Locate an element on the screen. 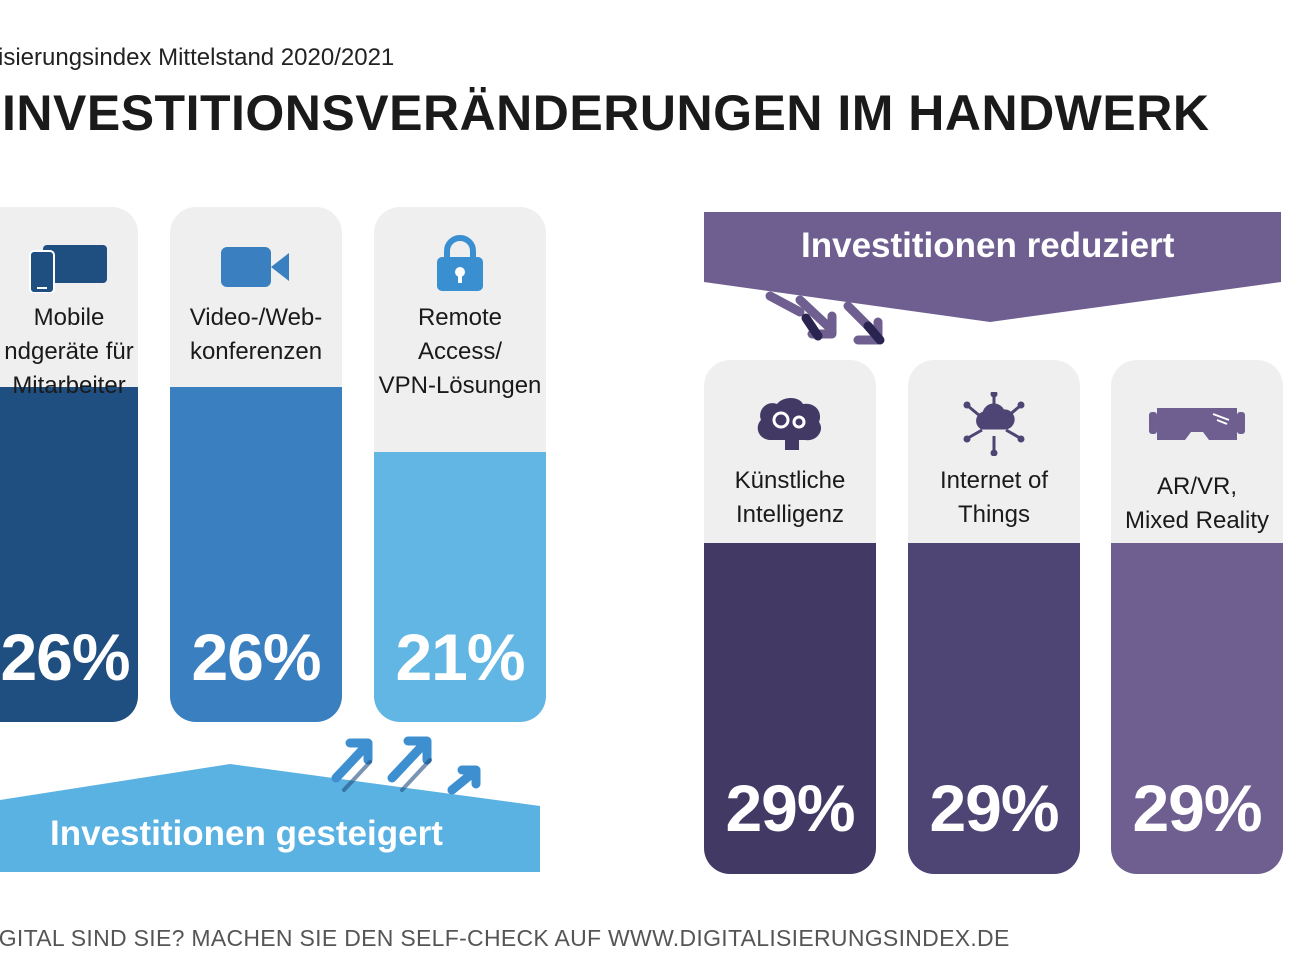 This screenshot has height=972, width=1296. bar-category-label: Mobile ndgeräte für Mitarbeiter is located at coordinates (69, 351).